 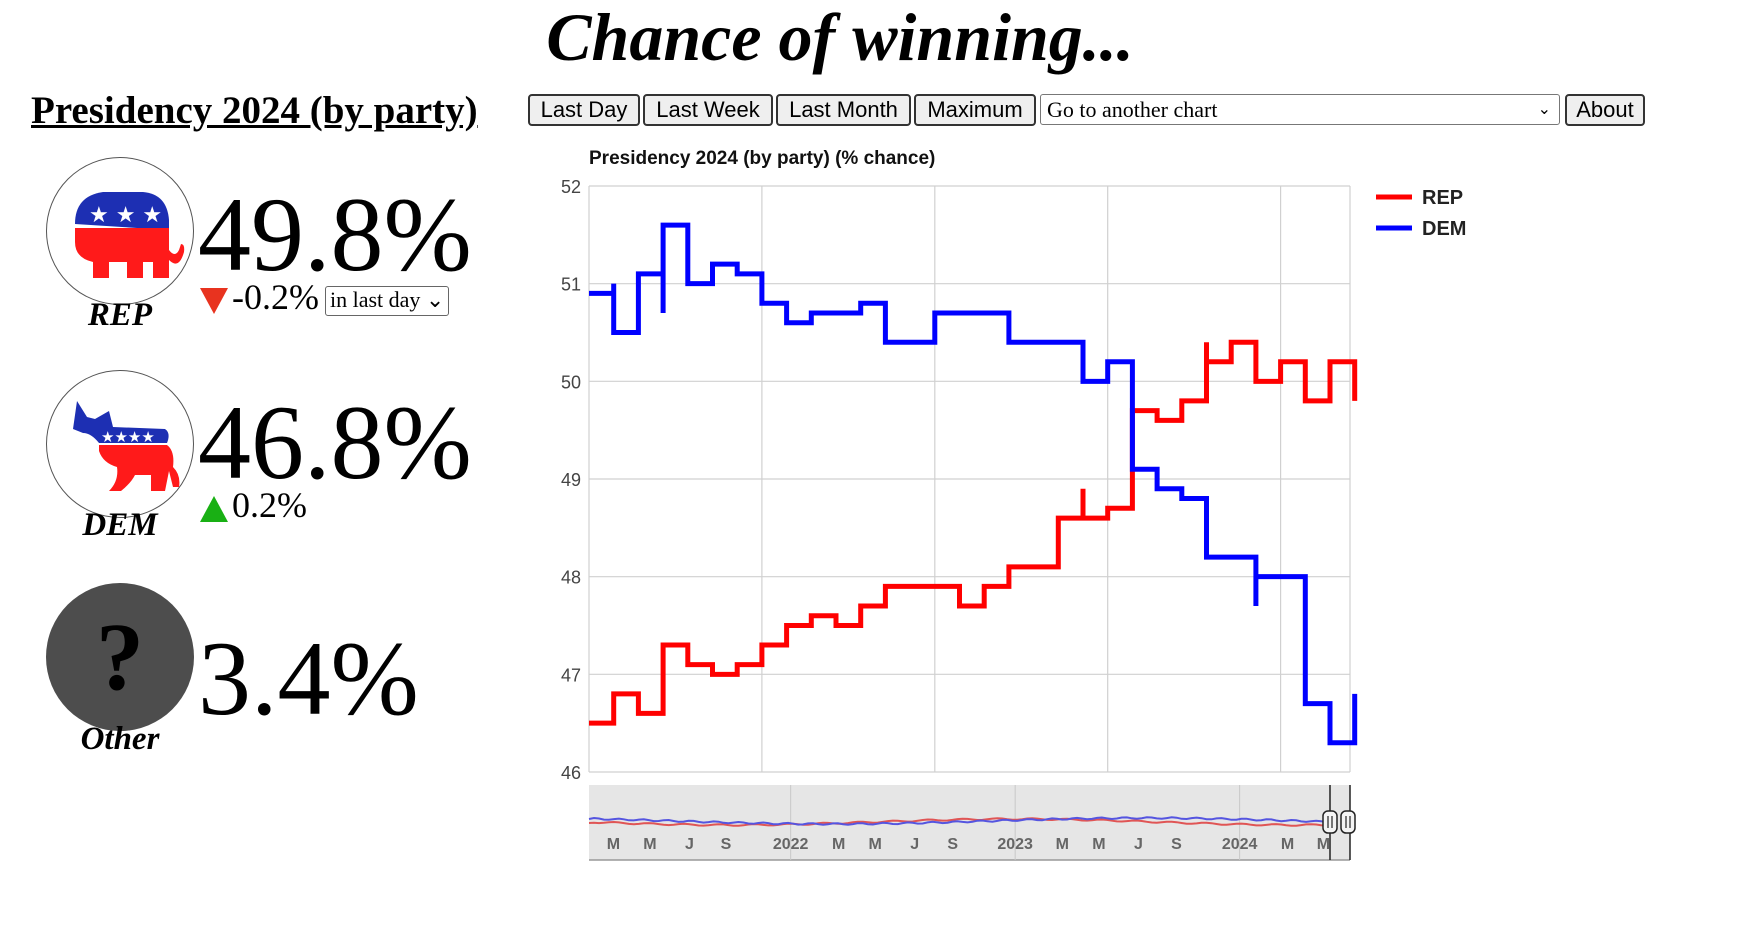 I want to click on maximum-button: Maximum, so click(x=975, y=110).